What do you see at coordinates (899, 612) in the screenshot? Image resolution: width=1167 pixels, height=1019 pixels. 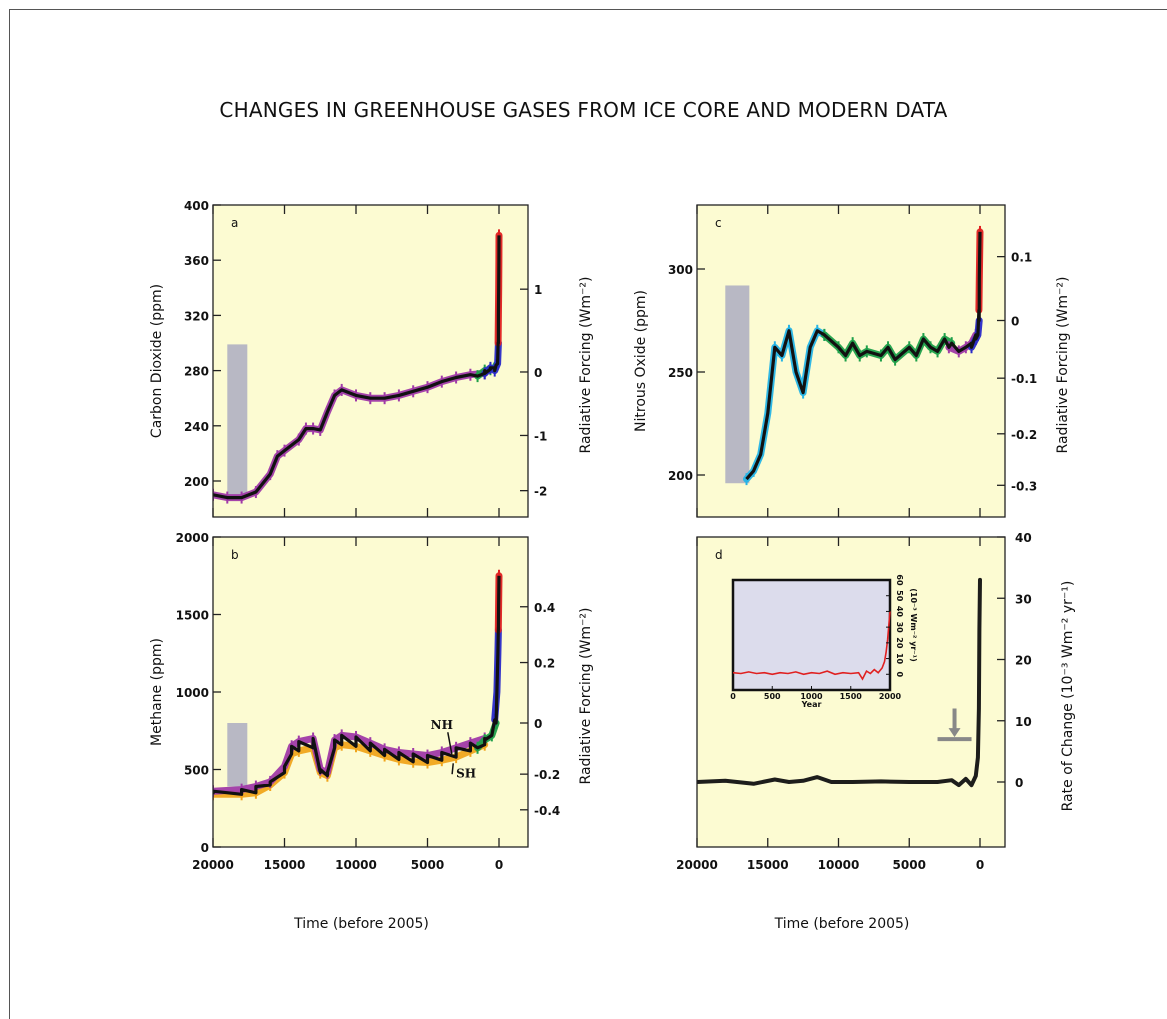 I see `inset-y-tick-label: 40` at bounding box center [899, 612].